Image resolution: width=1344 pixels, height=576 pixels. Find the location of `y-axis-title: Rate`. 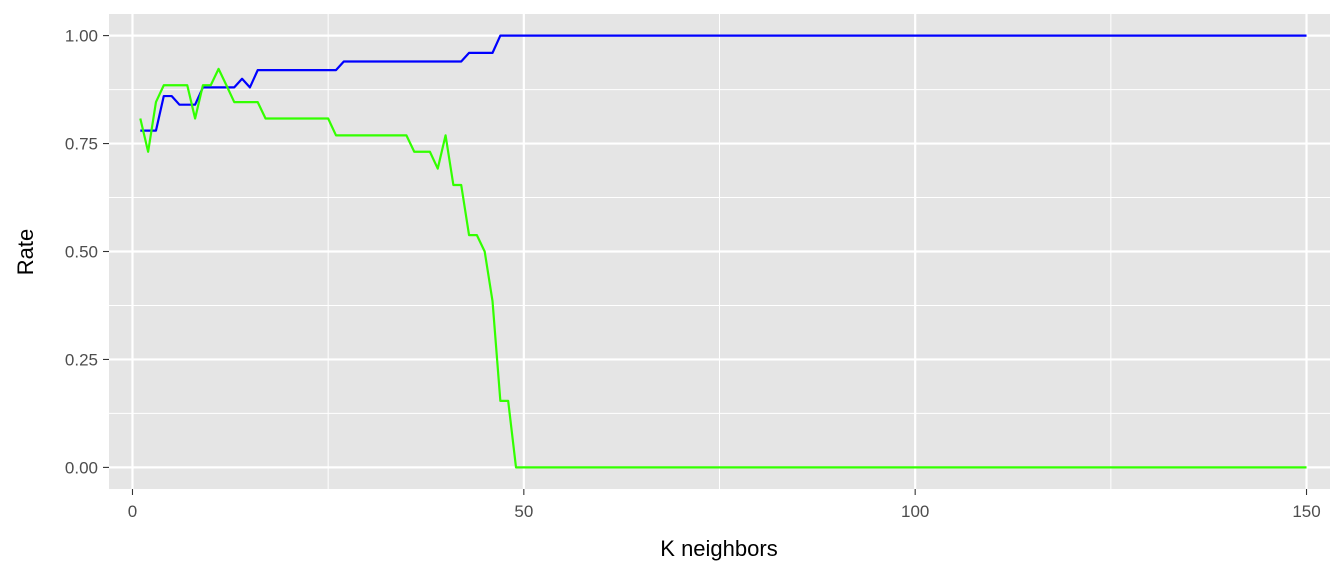

y-axis-title: Rate is located at coordinates (25, 252).